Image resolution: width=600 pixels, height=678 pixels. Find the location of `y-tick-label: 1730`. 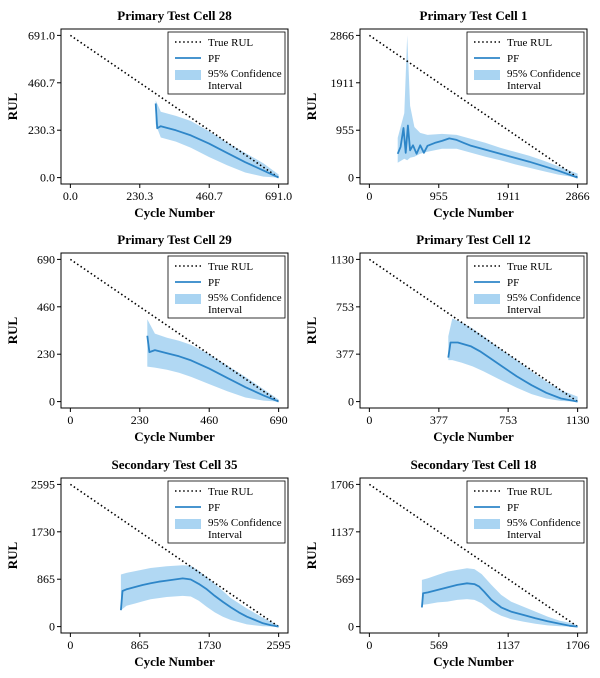

y-tick-label: 1730 is located at coordinates (43, 532).